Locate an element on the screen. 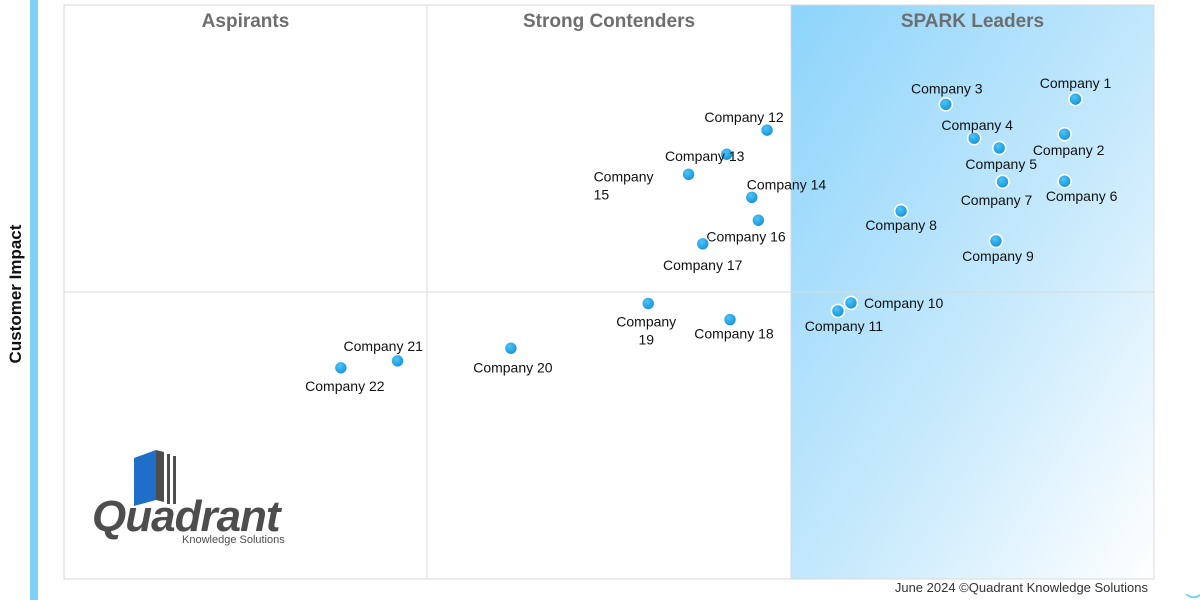 Image resolution: width=1200 pixels, height=600 pixels. point-company-19: Company 19 is located at coordinates (646, 321).